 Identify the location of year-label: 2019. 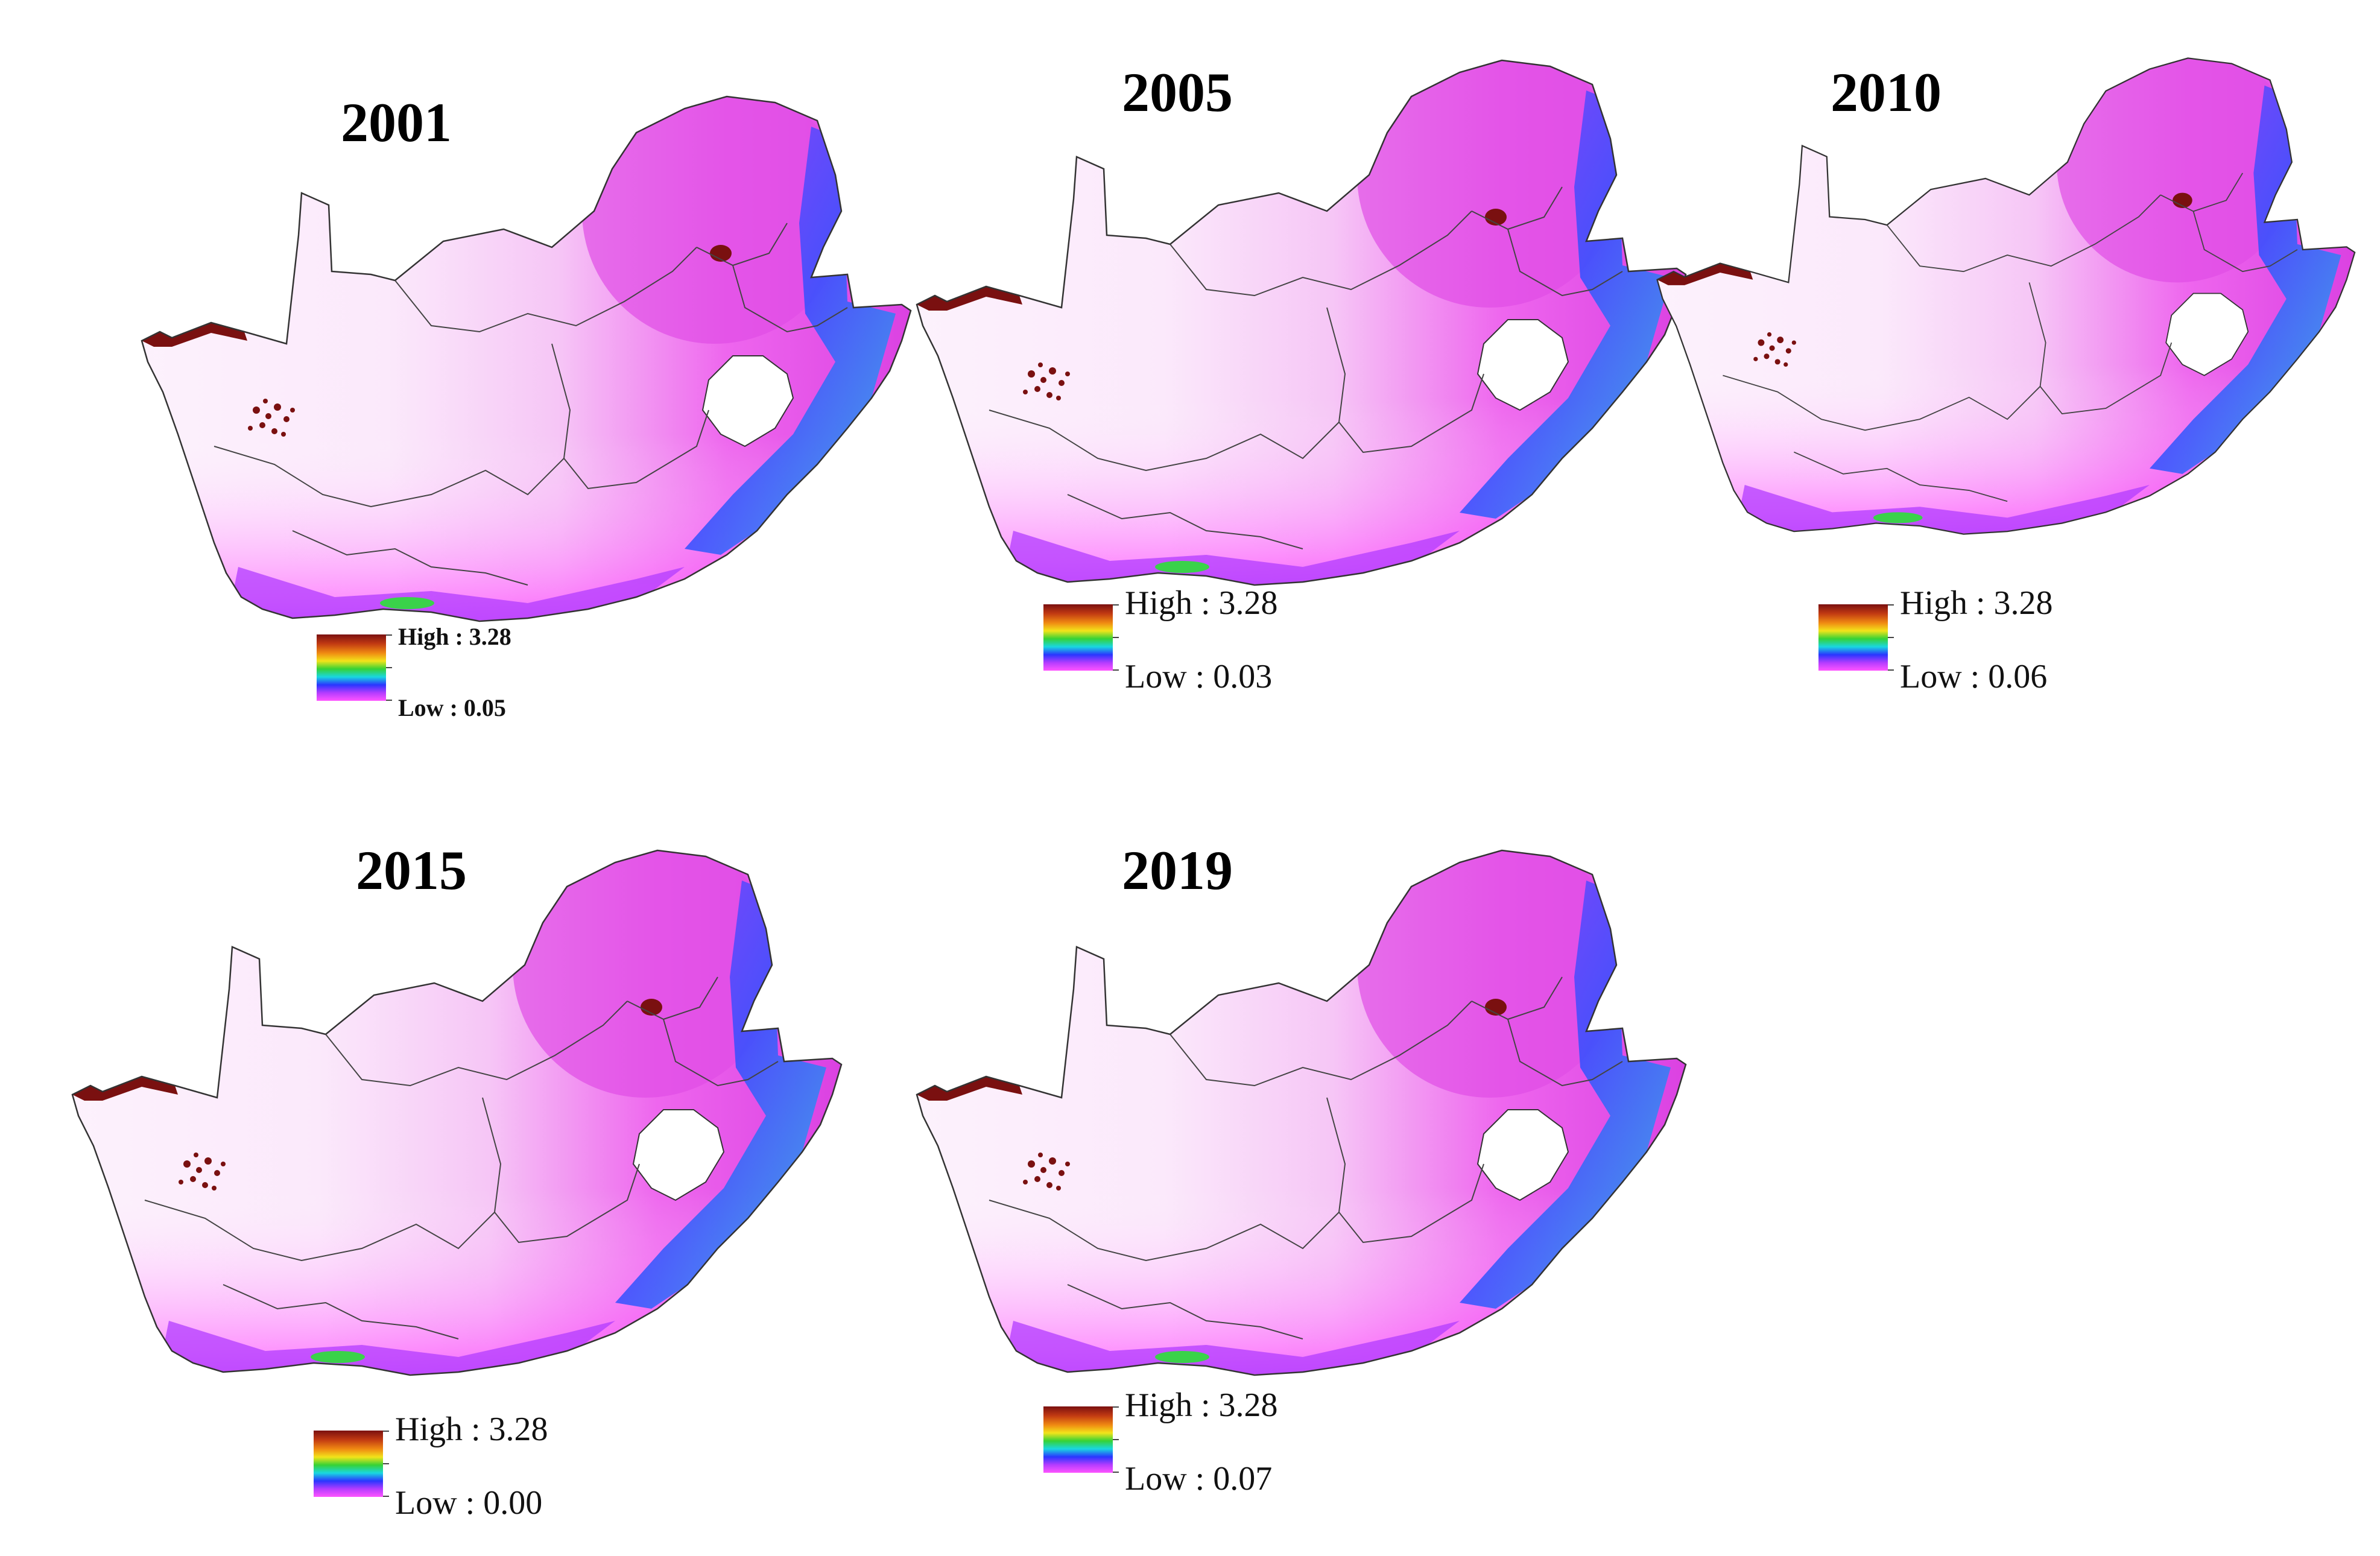
(1177, 870).